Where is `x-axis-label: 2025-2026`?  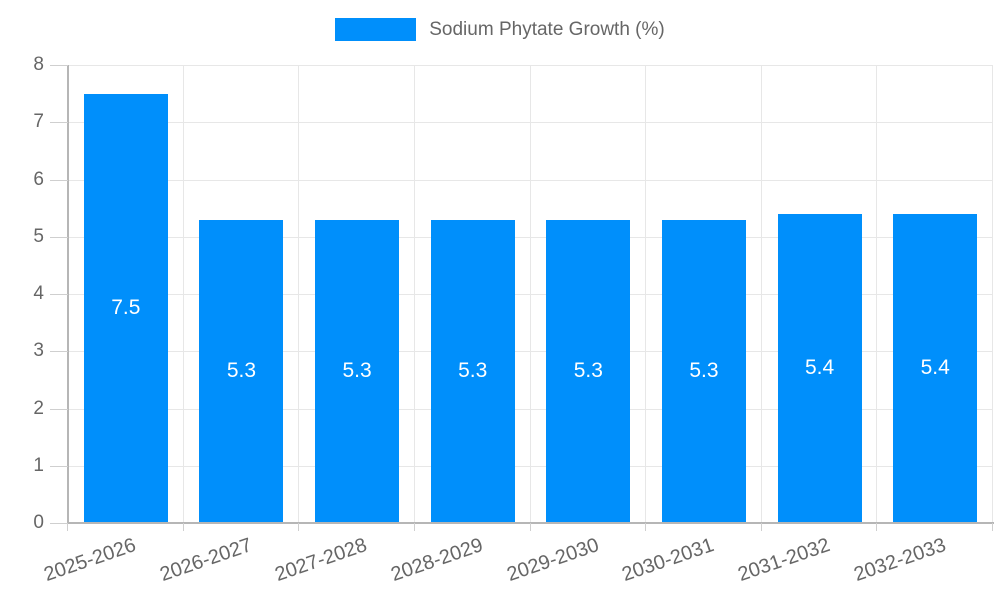
x-axis-label: 2025-2026 is located at coordinates (90, 560).